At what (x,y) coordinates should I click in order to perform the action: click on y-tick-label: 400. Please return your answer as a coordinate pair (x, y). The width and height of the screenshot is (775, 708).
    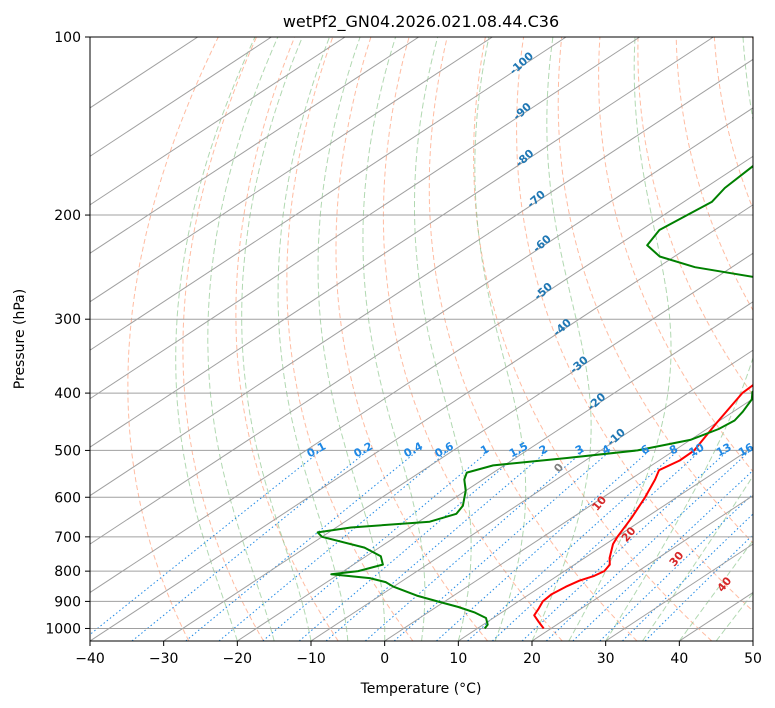
    Looking at the image, I should click on (67, 394).